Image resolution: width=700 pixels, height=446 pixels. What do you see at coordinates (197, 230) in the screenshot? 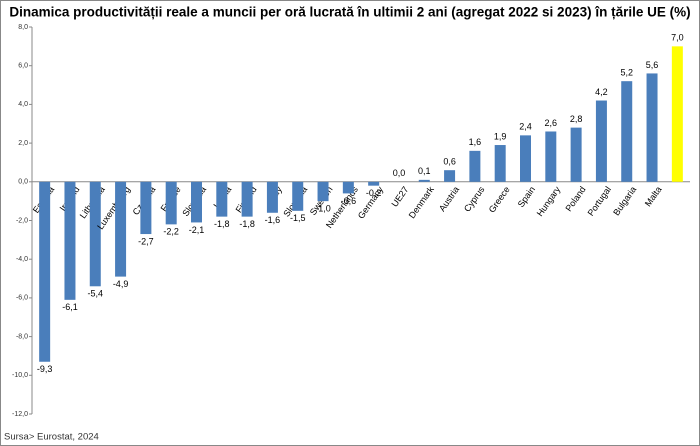
I see `value-label: -2,1` at bounding box center [197, 230].